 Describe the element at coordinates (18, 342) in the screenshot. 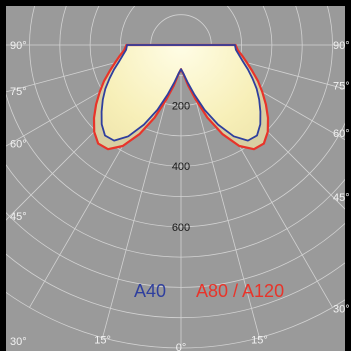

I see `angle-tick-left-30: 30°` at that location.